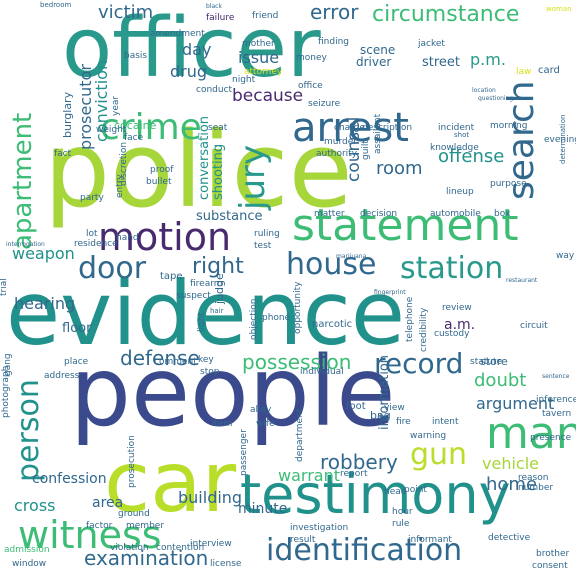 The height and width of the screenshot is (576, 576). I want to click on word-issue: issue, so click(259, 57).